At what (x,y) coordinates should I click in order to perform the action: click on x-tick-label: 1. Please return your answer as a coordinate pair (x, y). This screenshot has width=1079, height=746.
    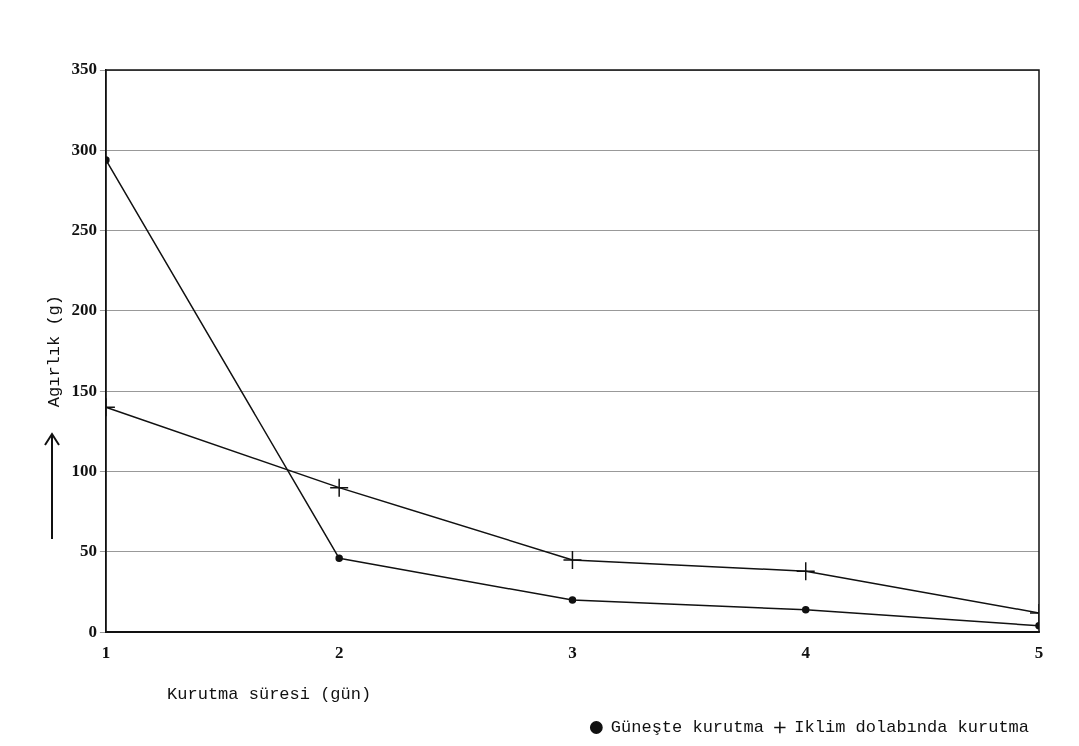
    Looking at the image, I should click on (106, 652).